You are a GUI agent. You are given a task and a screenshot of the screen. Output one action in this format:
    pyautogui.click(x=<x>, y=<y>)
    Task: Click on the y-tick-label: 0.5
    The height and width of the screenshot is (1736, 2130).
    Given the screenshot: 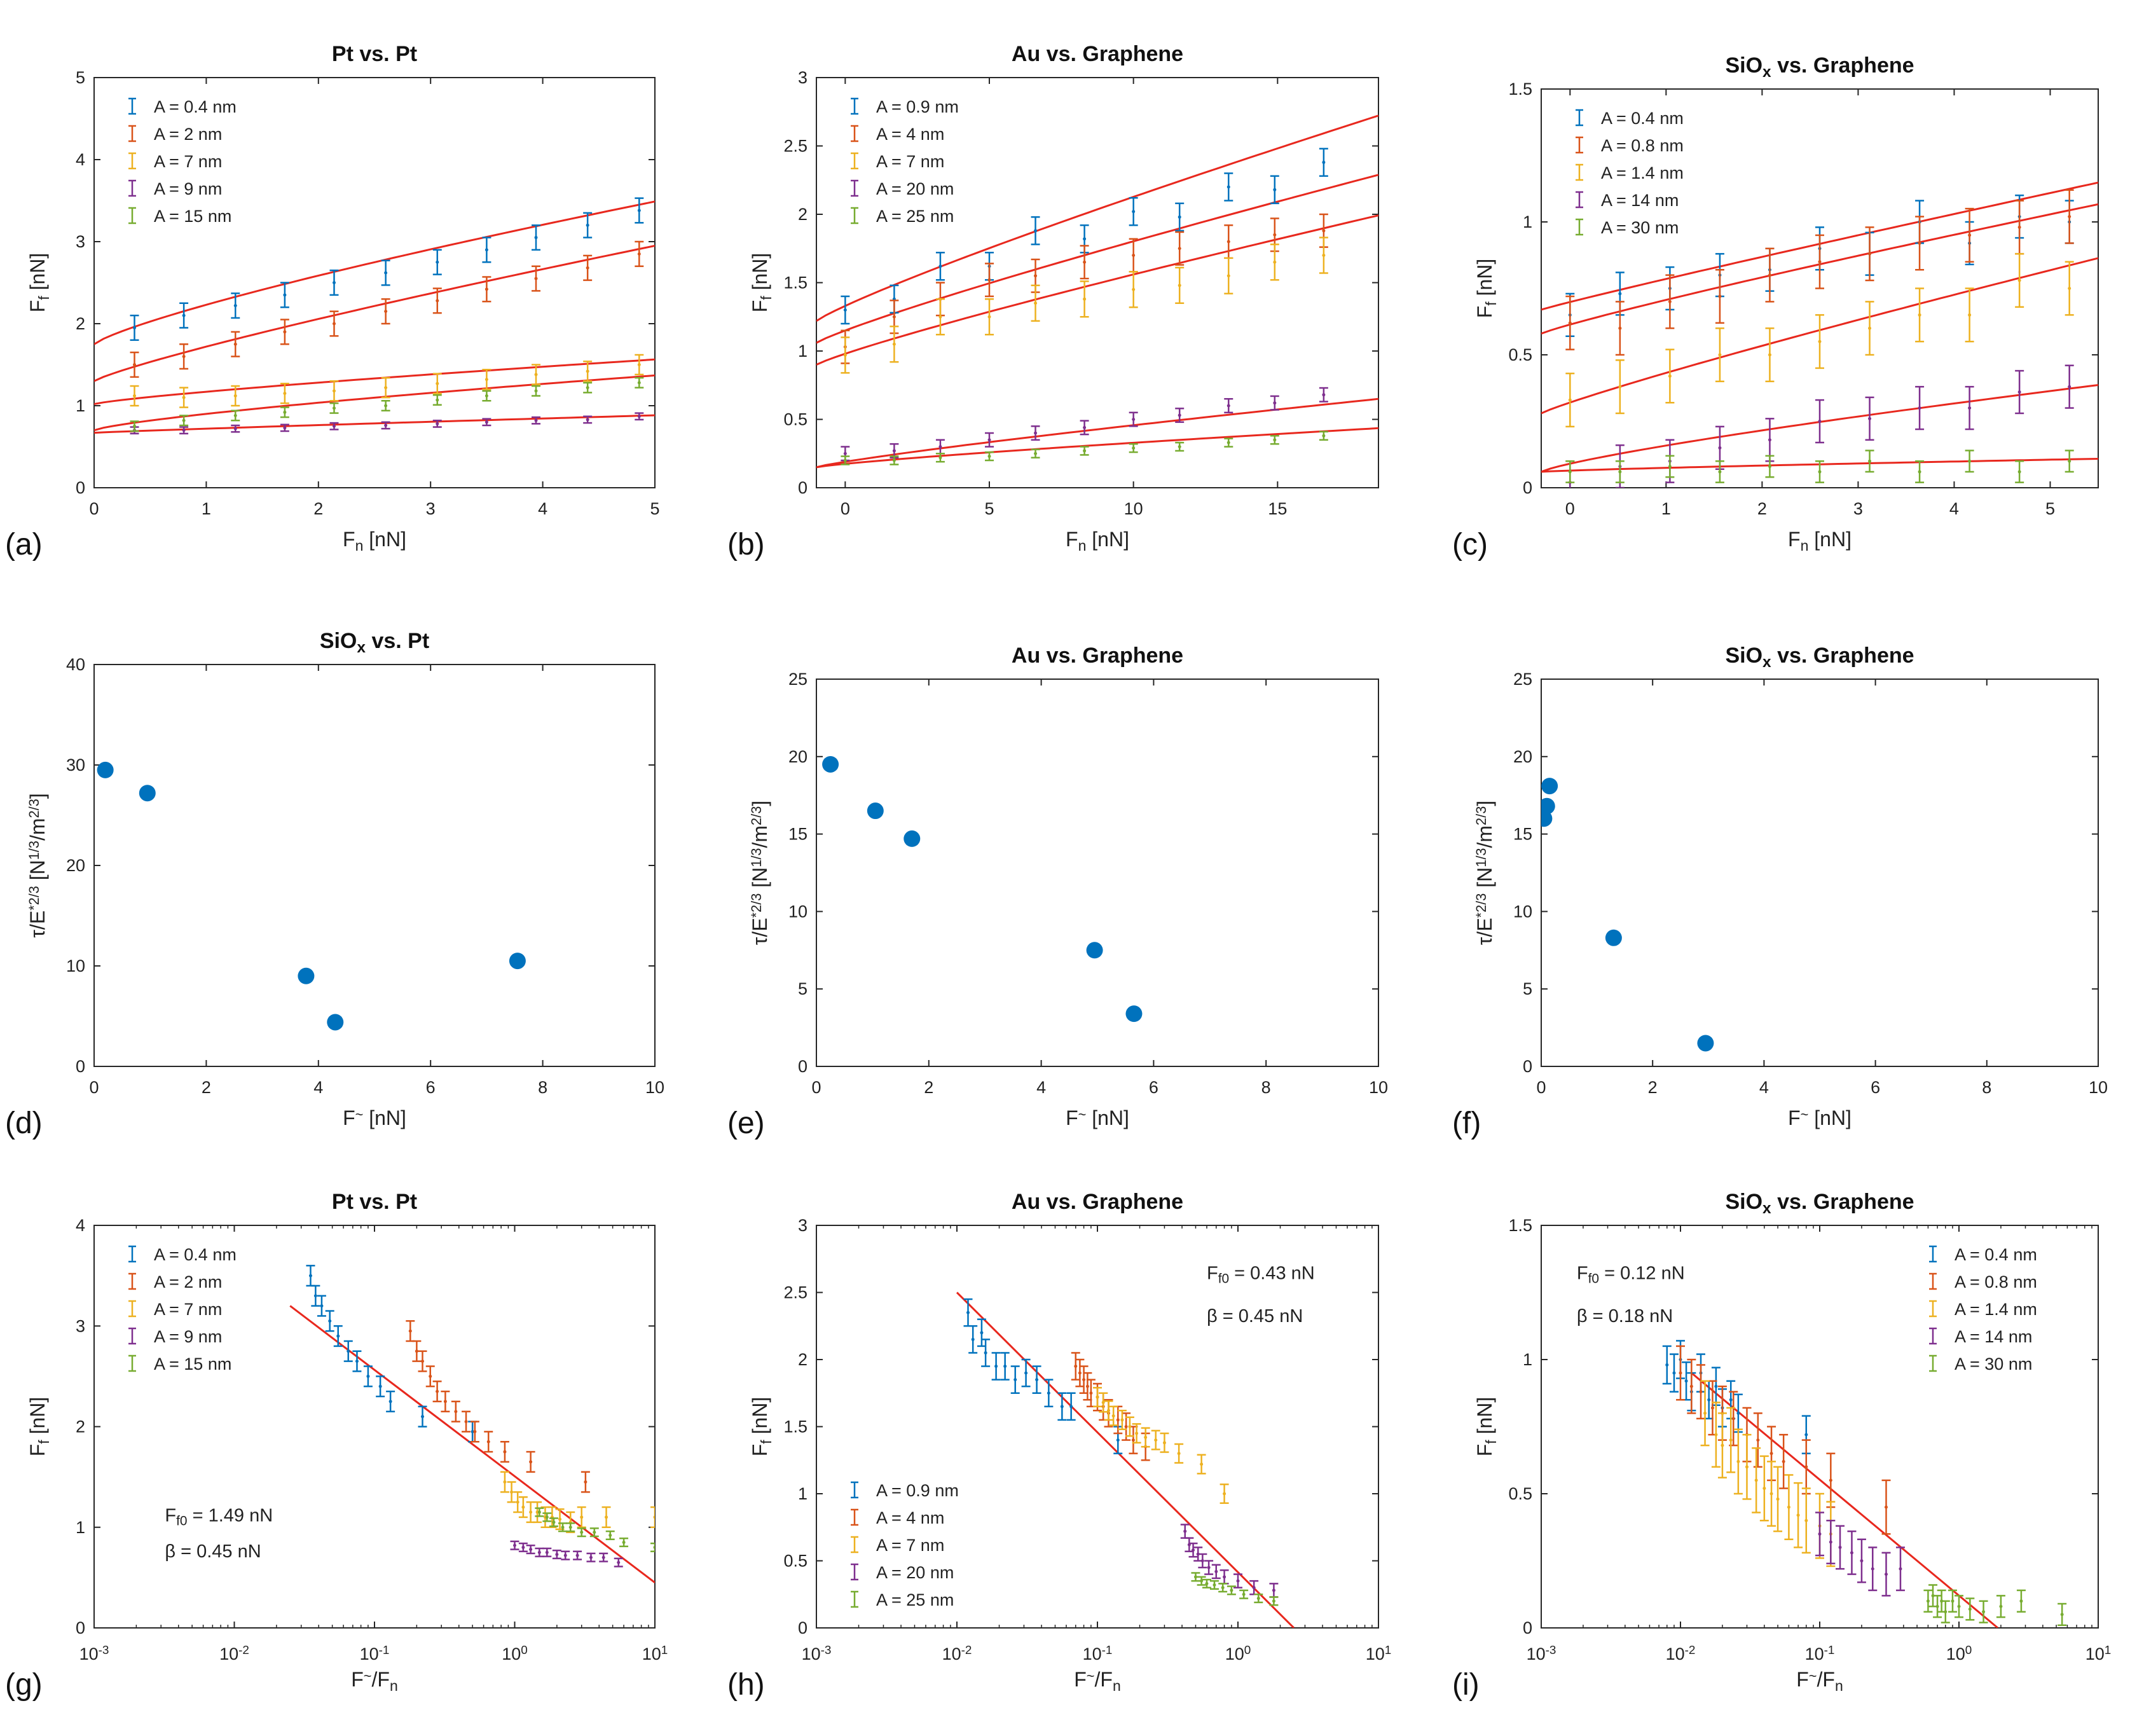 What is the action you would take?
    pyautogui.click(x=1520, y=354)
    